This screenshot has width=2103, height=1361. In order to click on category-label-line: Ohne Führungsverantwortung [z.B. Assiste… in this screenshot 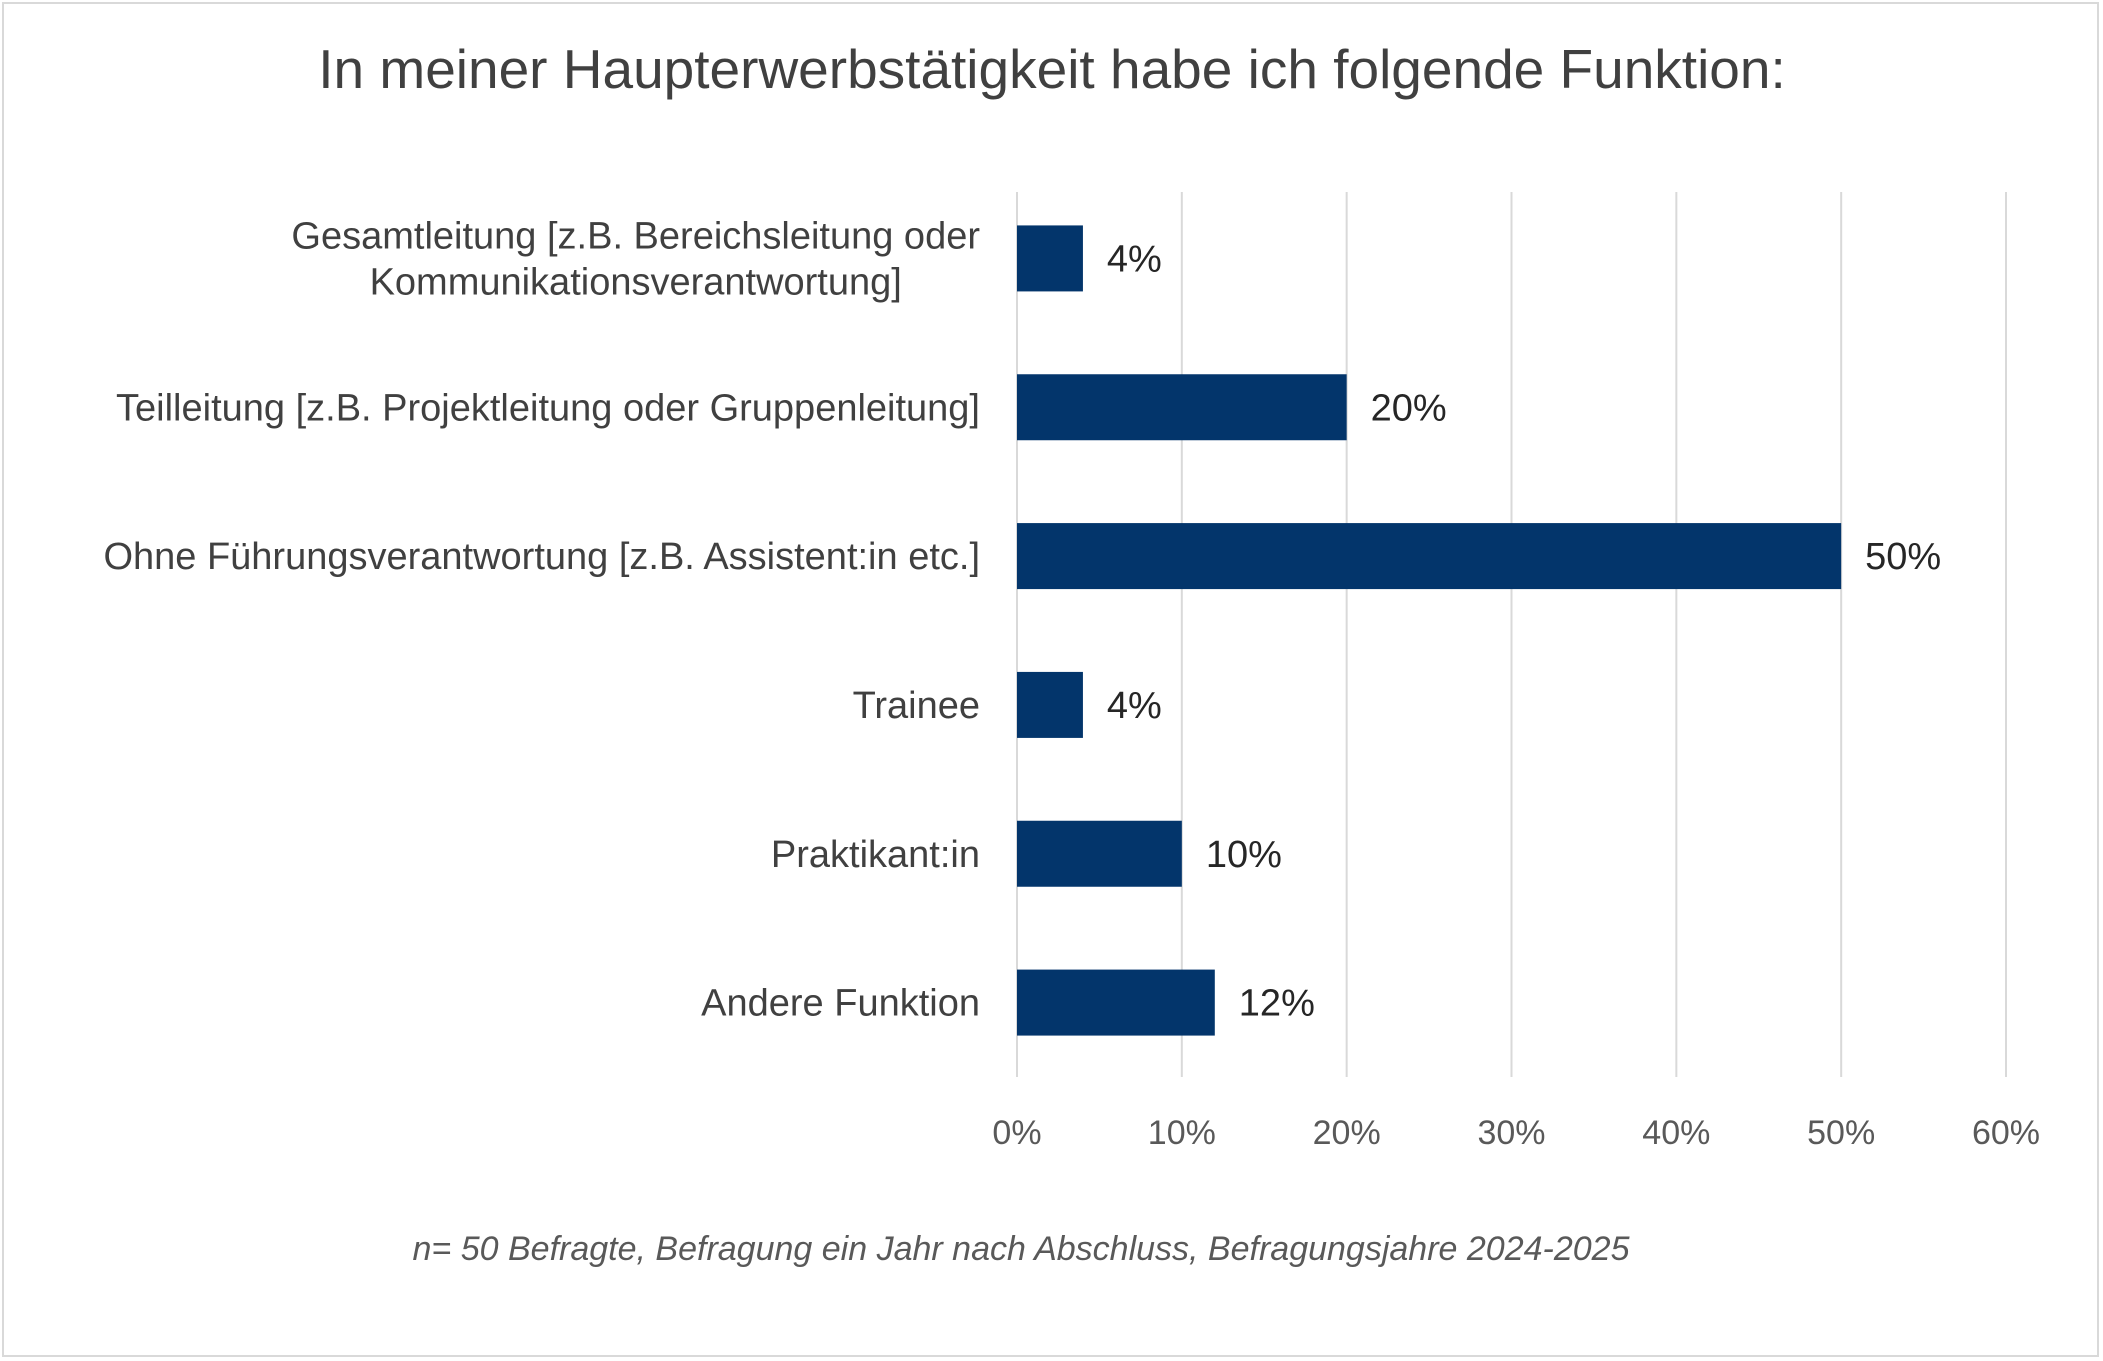, I will do `click(541, 557)`.